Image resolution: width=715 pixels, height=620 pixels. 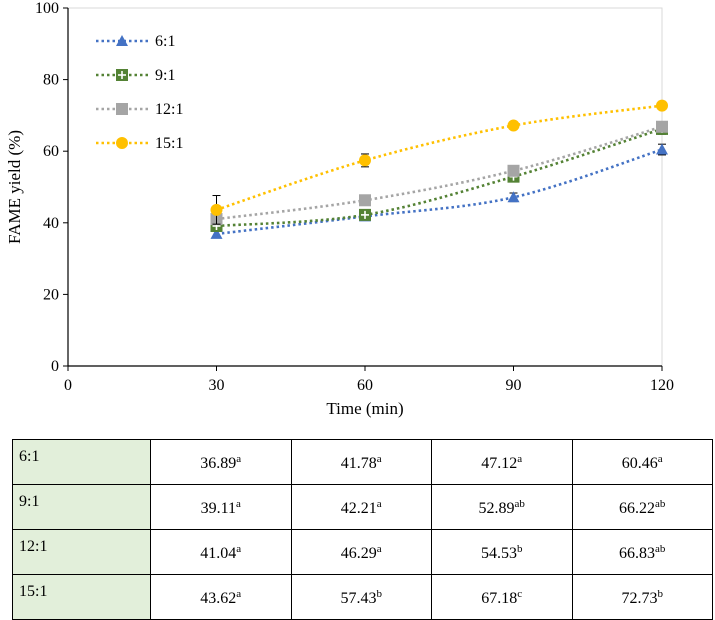 I want to click on legend-label: 9:1, so click(x=165, y=75).